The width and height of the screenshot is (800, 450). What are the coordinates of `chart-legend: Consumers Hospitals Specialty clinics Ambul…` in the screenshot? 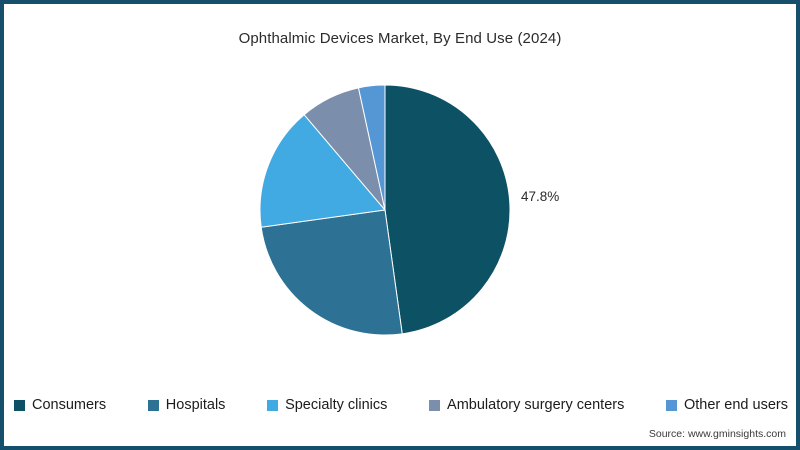 It's located at (400, 405).